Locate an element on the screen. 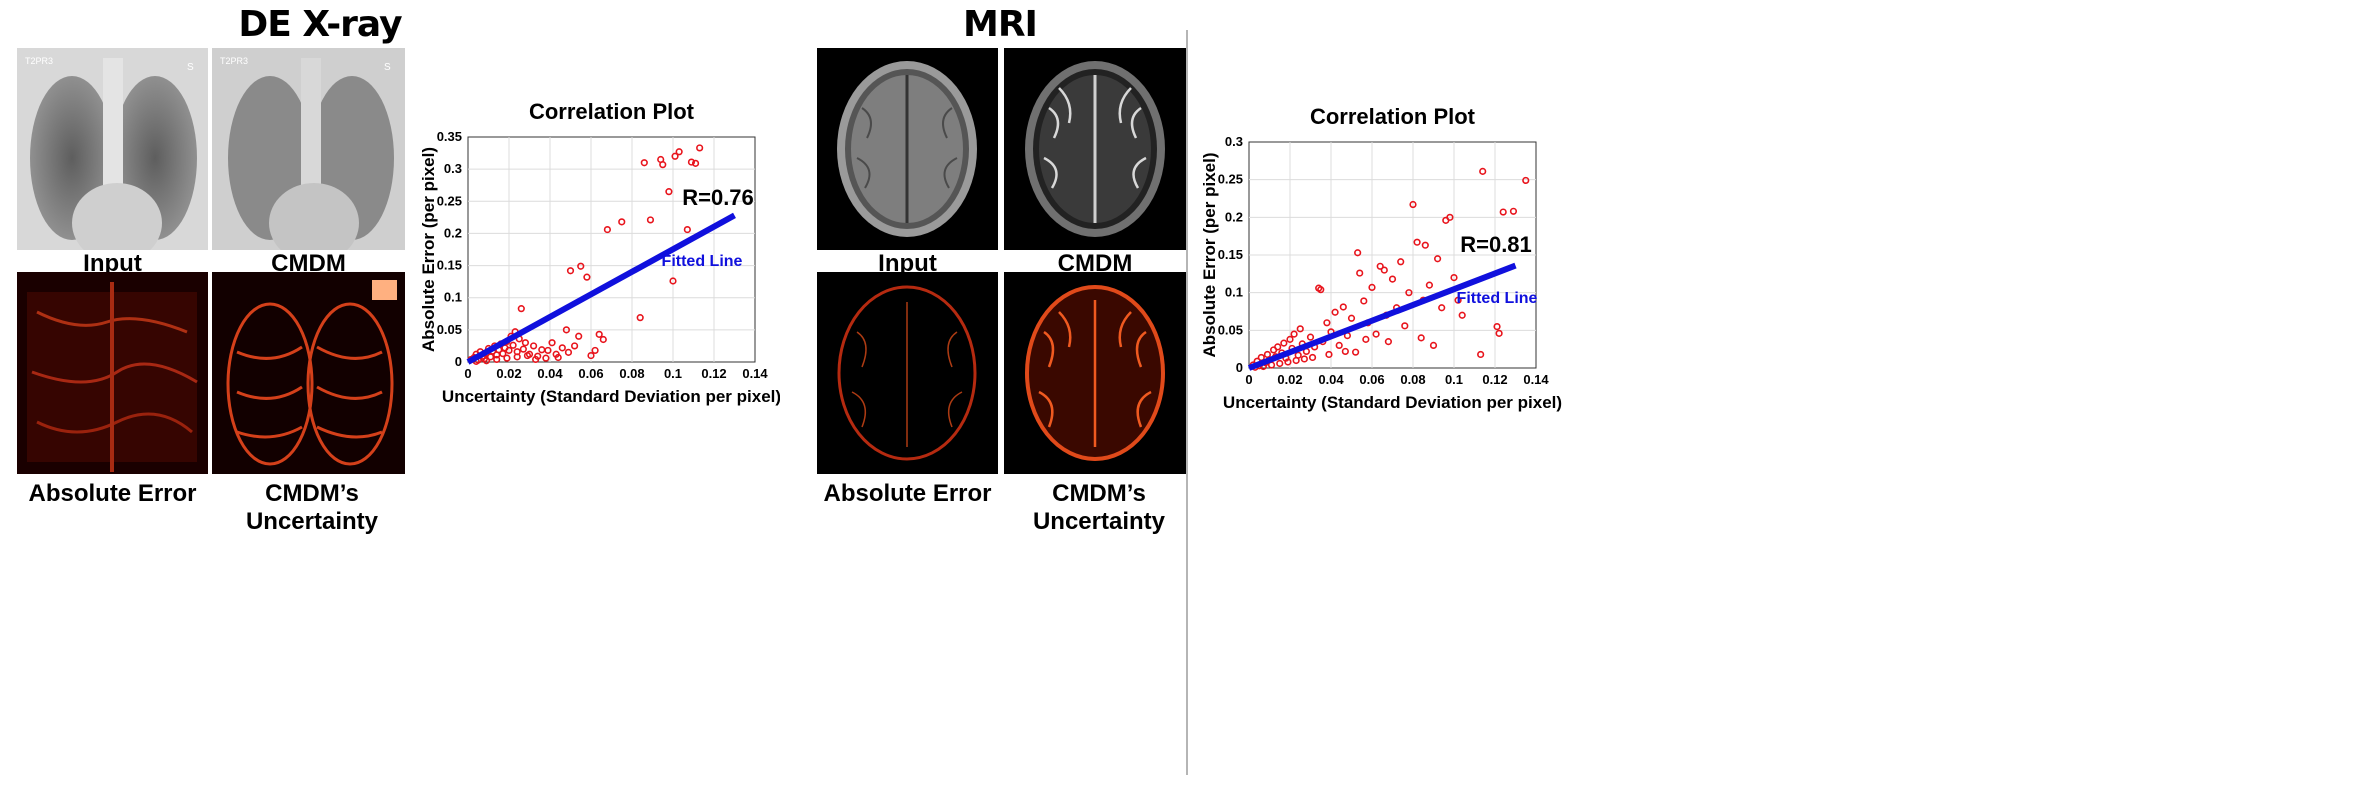 The height and width of the screenshot is (793, 2356). y-axis-label: Absolute Error (per pixel) is located at coordinates (1209, 255).